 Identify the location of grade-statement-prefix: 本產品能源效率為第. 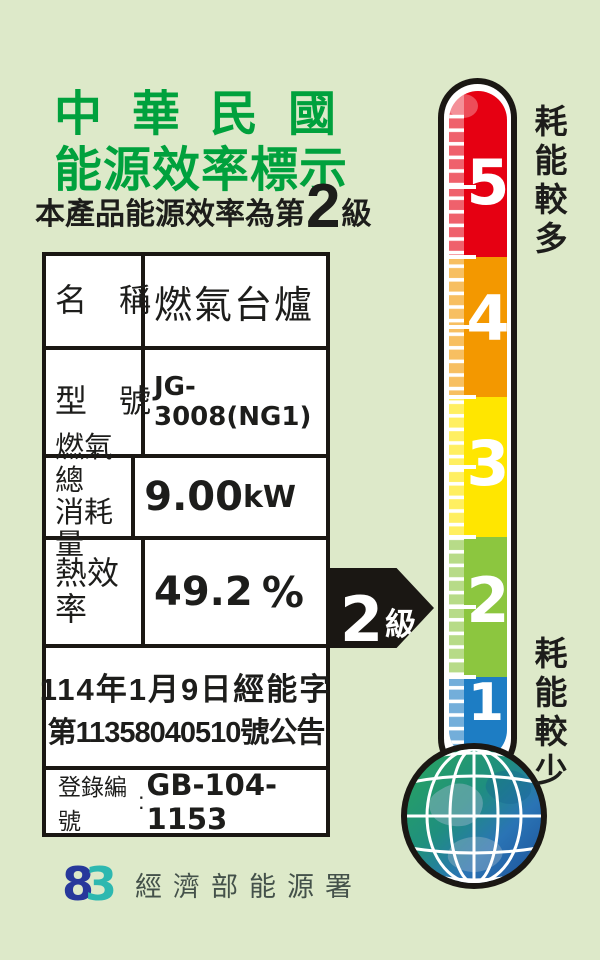
(170, 215).